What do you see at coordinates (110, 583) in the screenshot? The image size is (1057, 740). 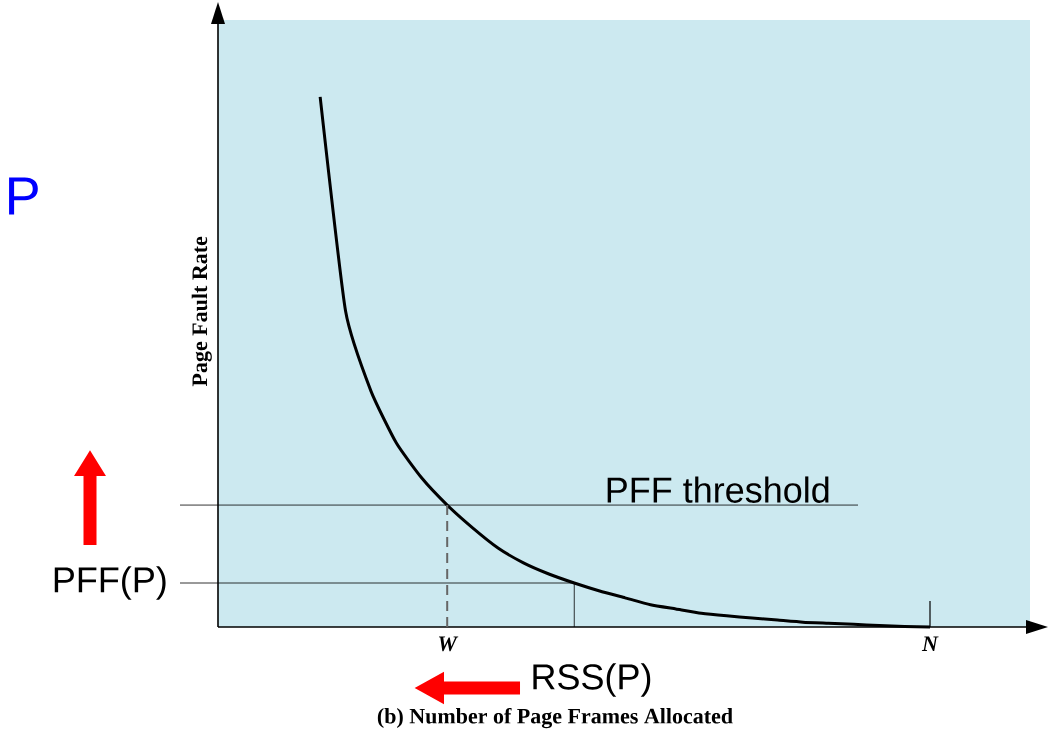 I see `ref-line-label: PFF(P)` at bounding box center [110, 583].